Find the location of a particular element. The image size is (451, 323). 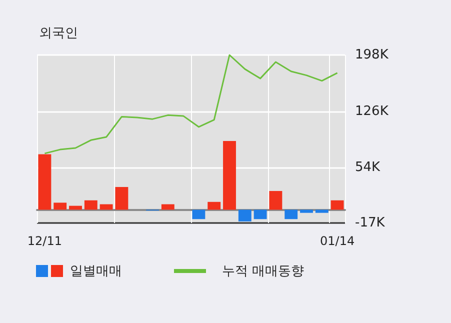

y-tick-label: 126K is located at coordinates (372, 111).